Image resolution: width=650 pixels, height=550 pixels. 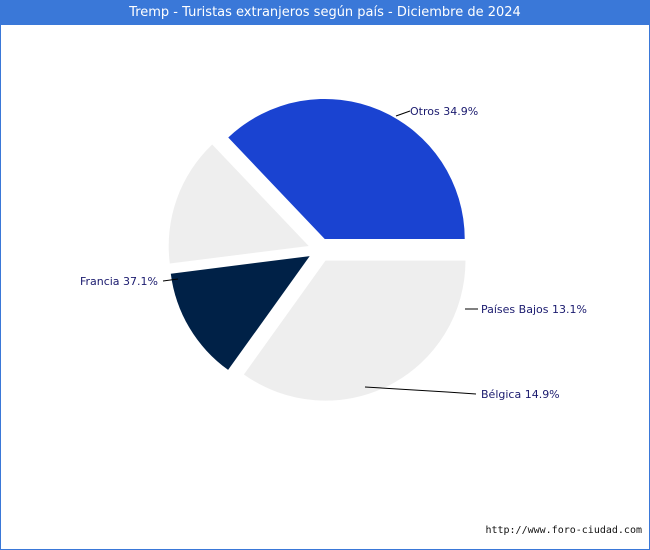 What do you see at coordinates (240, 313) in the screenshot?
I see `pie-slice-países-bajos` at bounding box center [240, 313].